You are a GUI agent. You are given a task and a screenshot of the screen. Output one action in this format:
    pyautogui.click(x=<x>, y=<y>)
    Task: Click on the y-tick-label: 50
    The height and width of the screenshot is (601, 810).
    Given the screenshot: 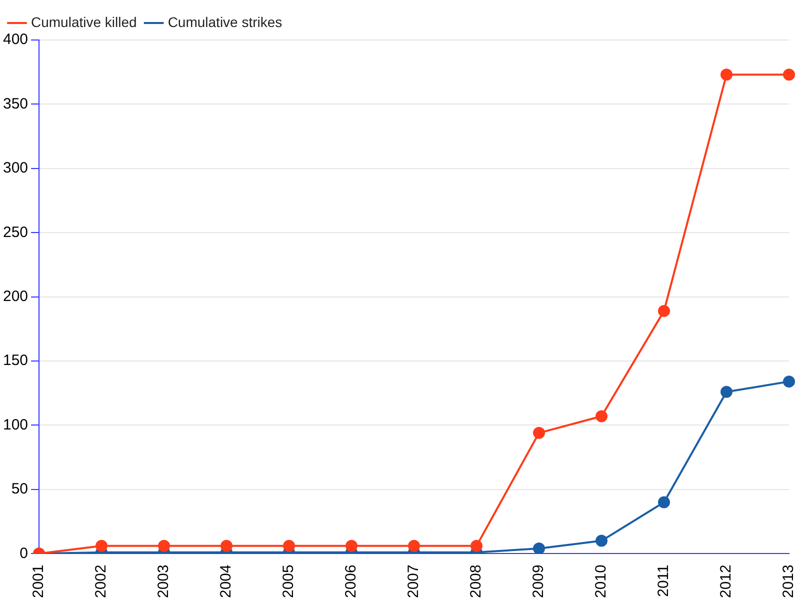 What is the action you would take?
    pyautogui.click(x=19, y=489)
    